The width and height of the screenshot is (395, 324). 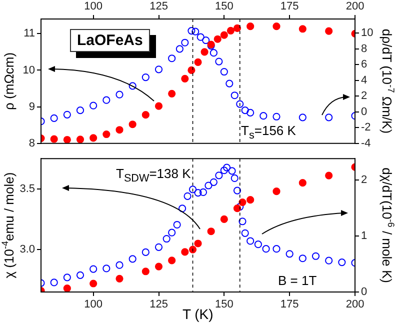 What do you see at coordinates (366, 143) in the screenshot?
I see `y2-tick-label: -4` at bounding box center [366, 143].